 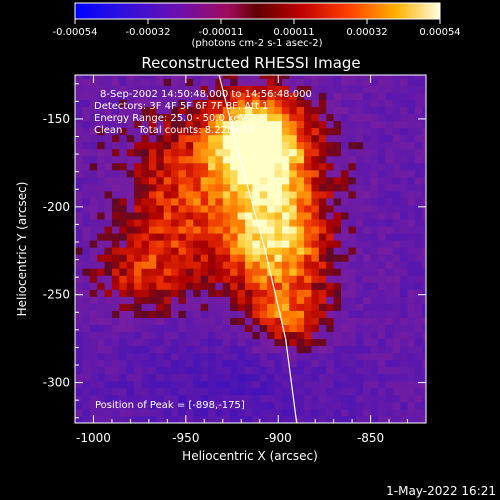 What do you see at coordinates (22, 249) in the screenshot?
I see `y-axis-label: Heliocentric Y (arcsec)` at bounding box center [22, 249].